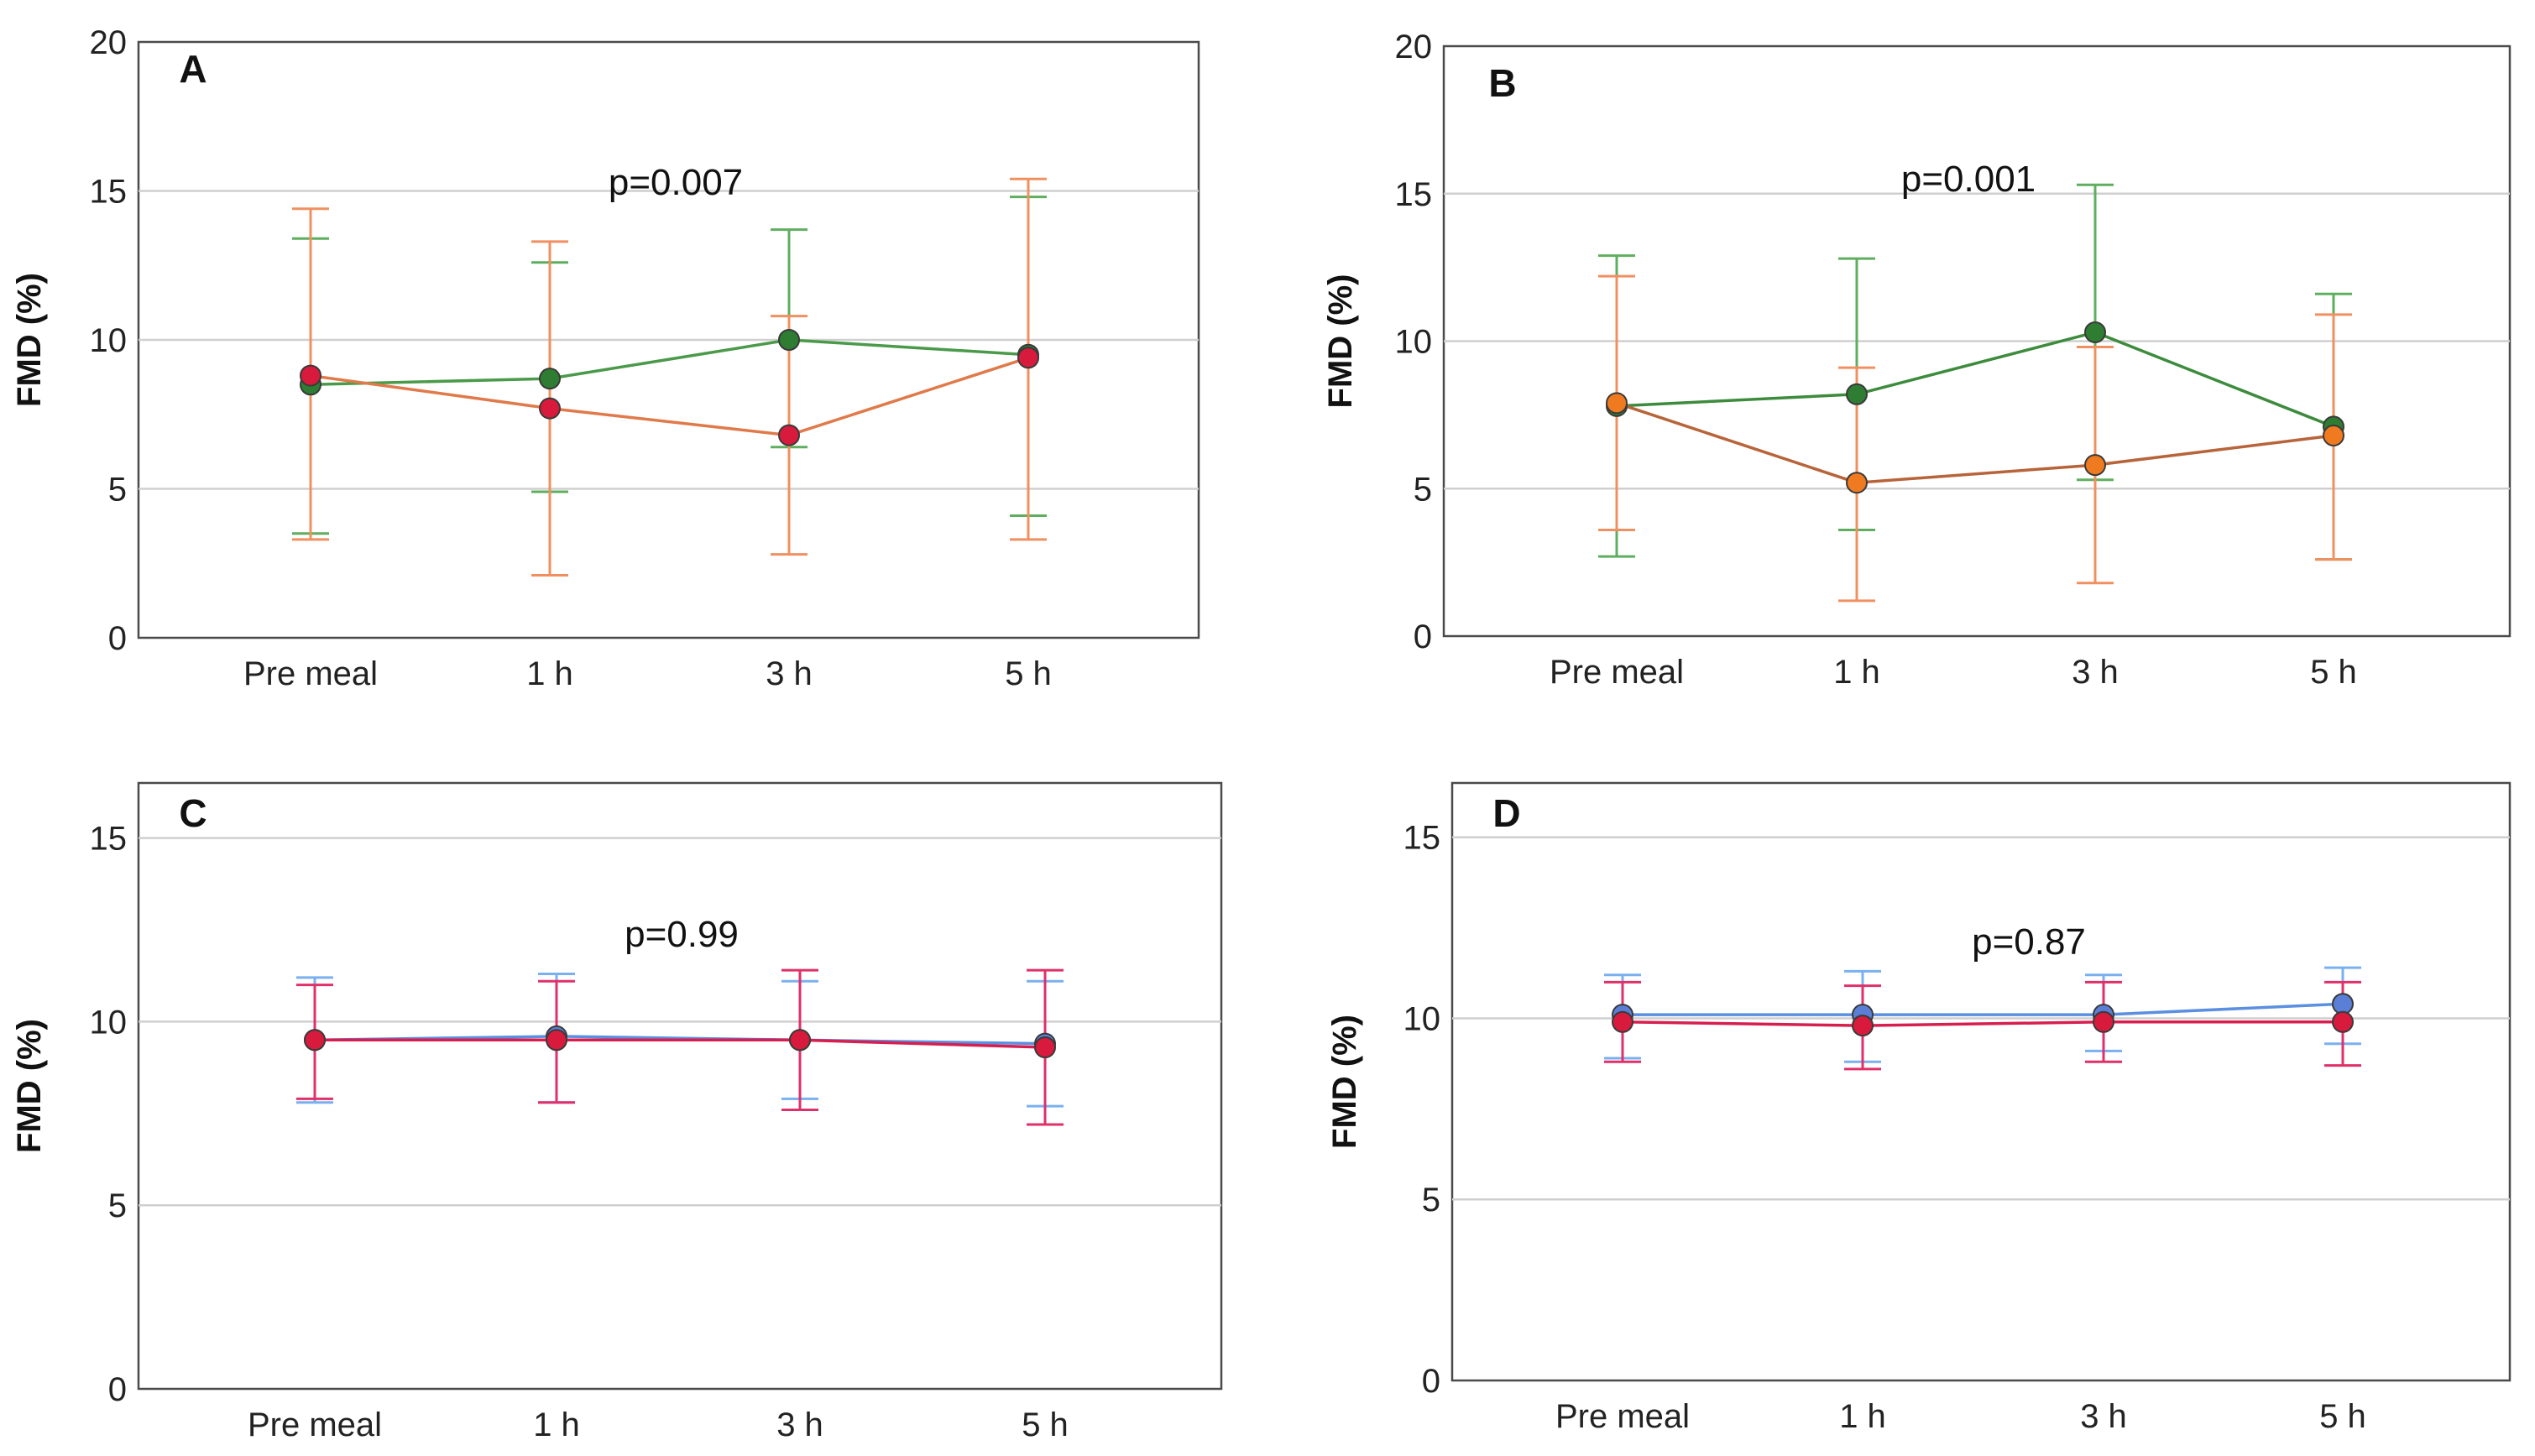 The width and height of the screenshot is (2535, 1456). What do you see at coordinates (1506, 813) in the screenshot?
I see `panel-label: D` at bounding box center [1506, 813].